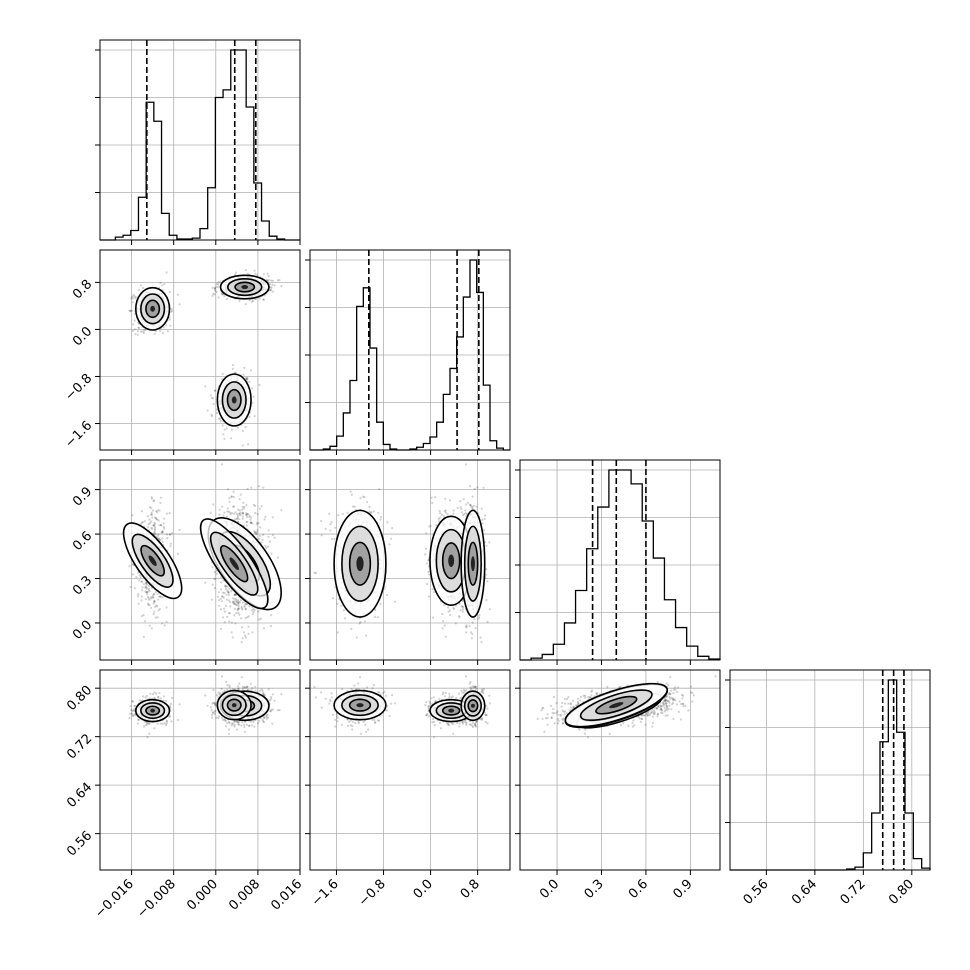 The width and height of the screenshot is (970, 970). What do you see at coordinates (234, 563) in the screenshot?
I see `density-peak` at bounding box center [234, 563].